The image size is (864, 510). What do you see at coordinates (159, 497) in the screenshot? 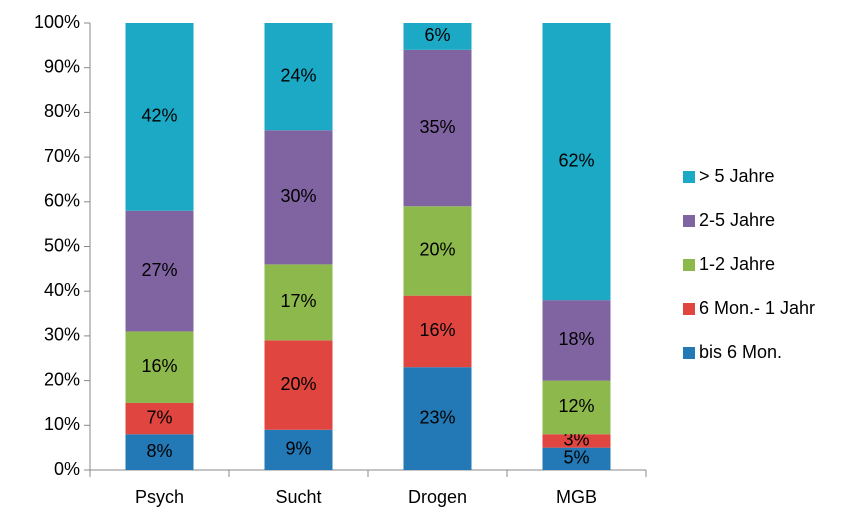
I see `x-tick-label: Psych` at bounding box center [159, 497].